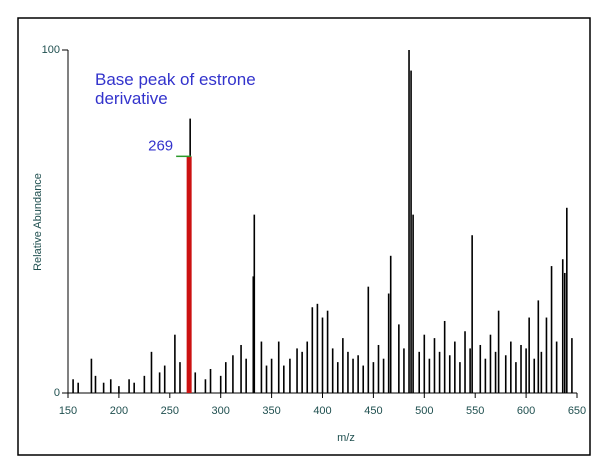 Image resolution: width=598 pixels, height=461 pixels. I want to click on highlight-peak, so click(189, 274).